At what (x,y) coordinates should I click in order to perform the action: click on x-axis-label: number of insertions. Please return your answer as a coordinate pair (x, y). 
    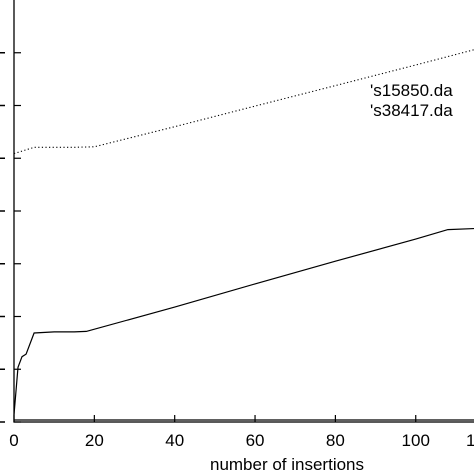
    Looking at the image, I should click on (287, 464).